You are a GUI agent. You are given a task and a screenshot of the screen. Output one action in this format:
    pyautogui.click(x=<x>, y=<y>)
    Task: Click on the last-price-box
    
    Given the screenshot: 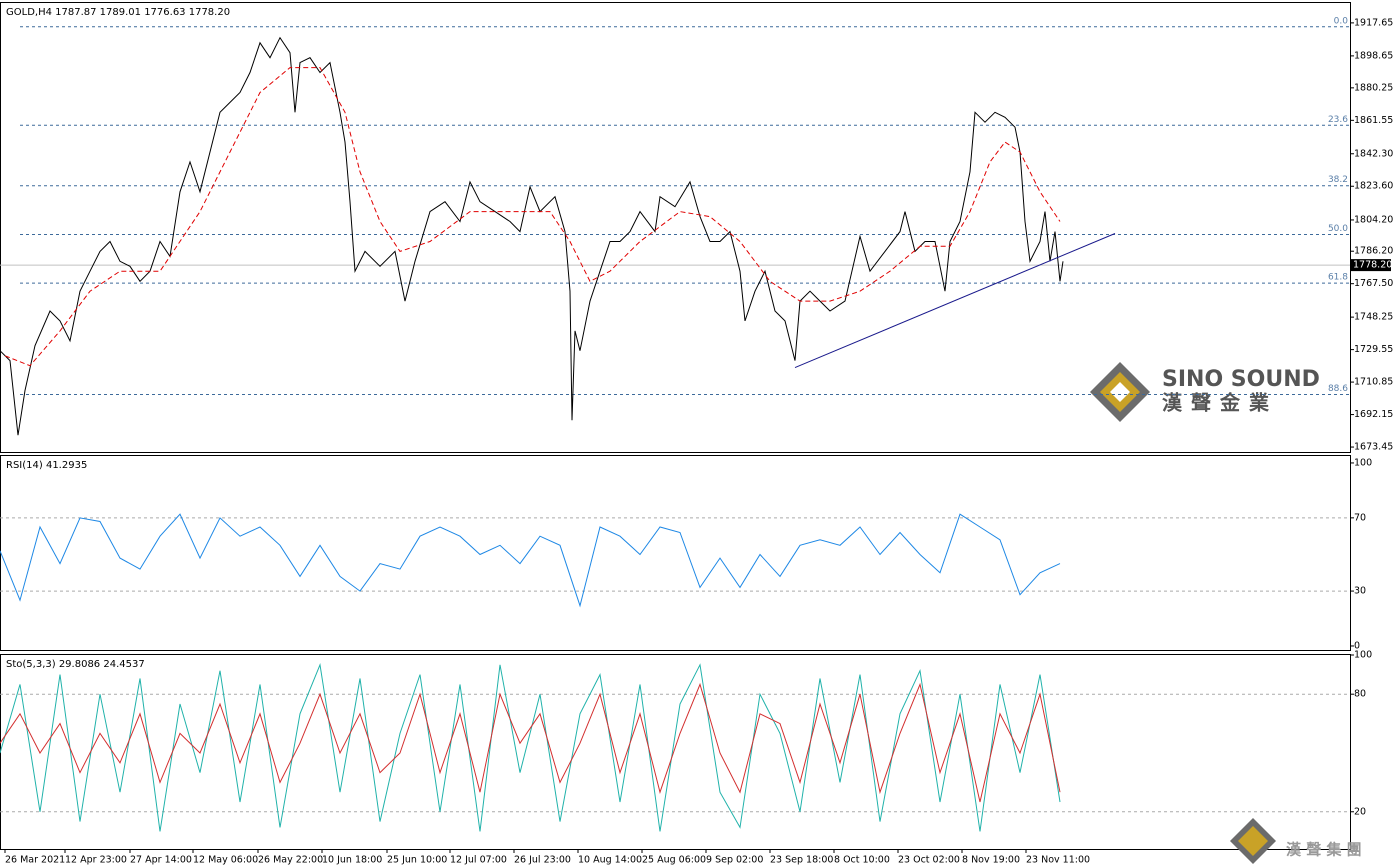 What is the action you would take?
    pyautogui.click(x=1371, y=265)
    